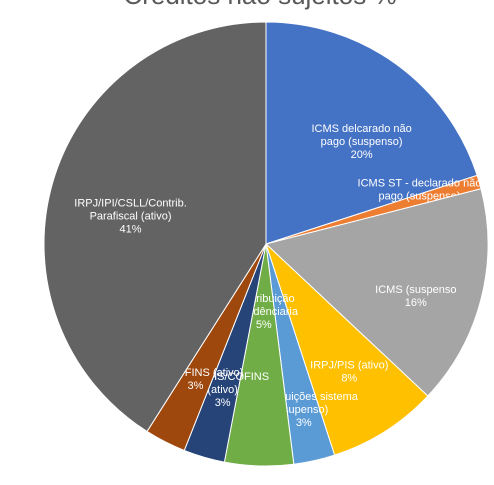 This screenshot has height=485, width=494. What do you see at coordinates (349, 379) in the screenshot?
I see `slice-value-label: 8%` at bounding box center [349, 379].